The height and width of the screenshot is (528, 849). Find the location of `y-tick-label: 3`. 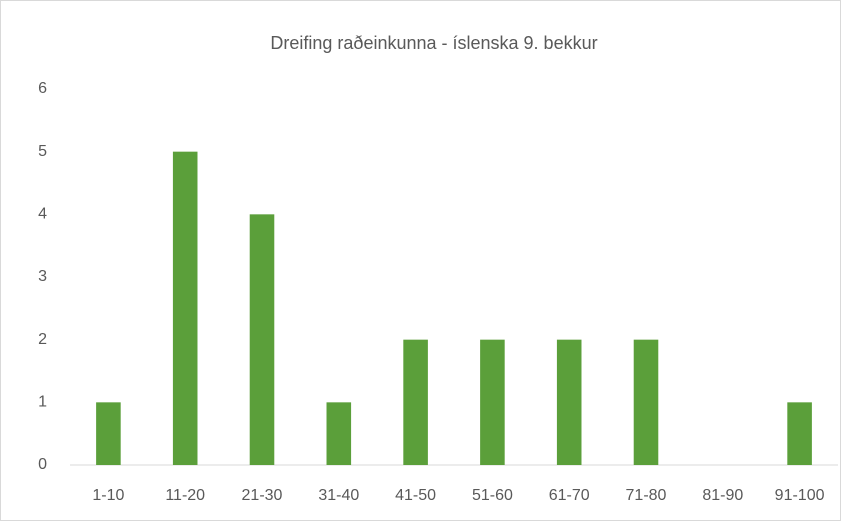

y-tick-label: 3 is located at coordinates (42, 276).